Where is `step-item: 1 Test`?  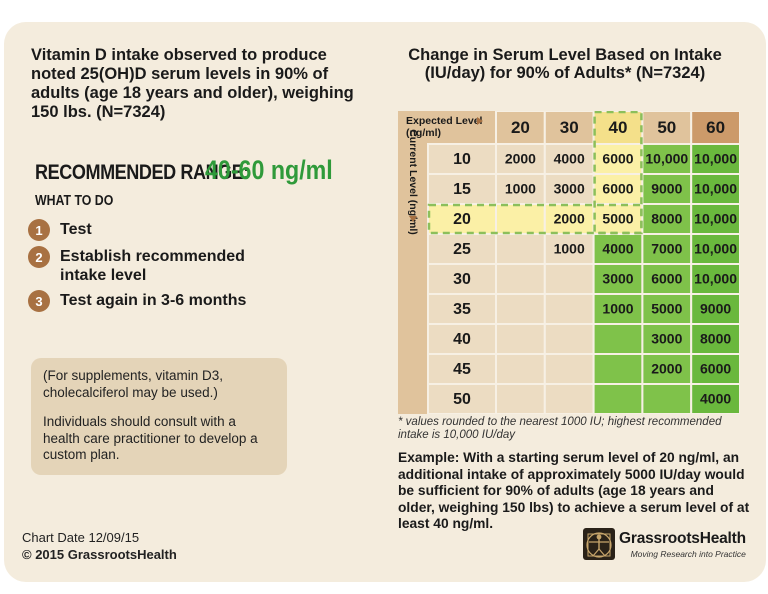 step-item: 1 Test is located at coordinates (178, 230).